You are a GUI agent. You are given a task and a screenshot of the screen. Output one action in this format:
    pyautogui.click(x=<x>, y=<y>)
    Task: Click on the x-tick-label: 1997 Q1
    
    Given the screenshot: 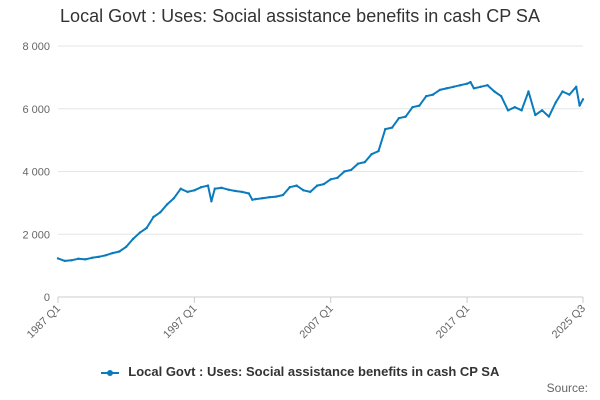 What is the action you would take?
    pyautogui.click(x=180, y=322)
    